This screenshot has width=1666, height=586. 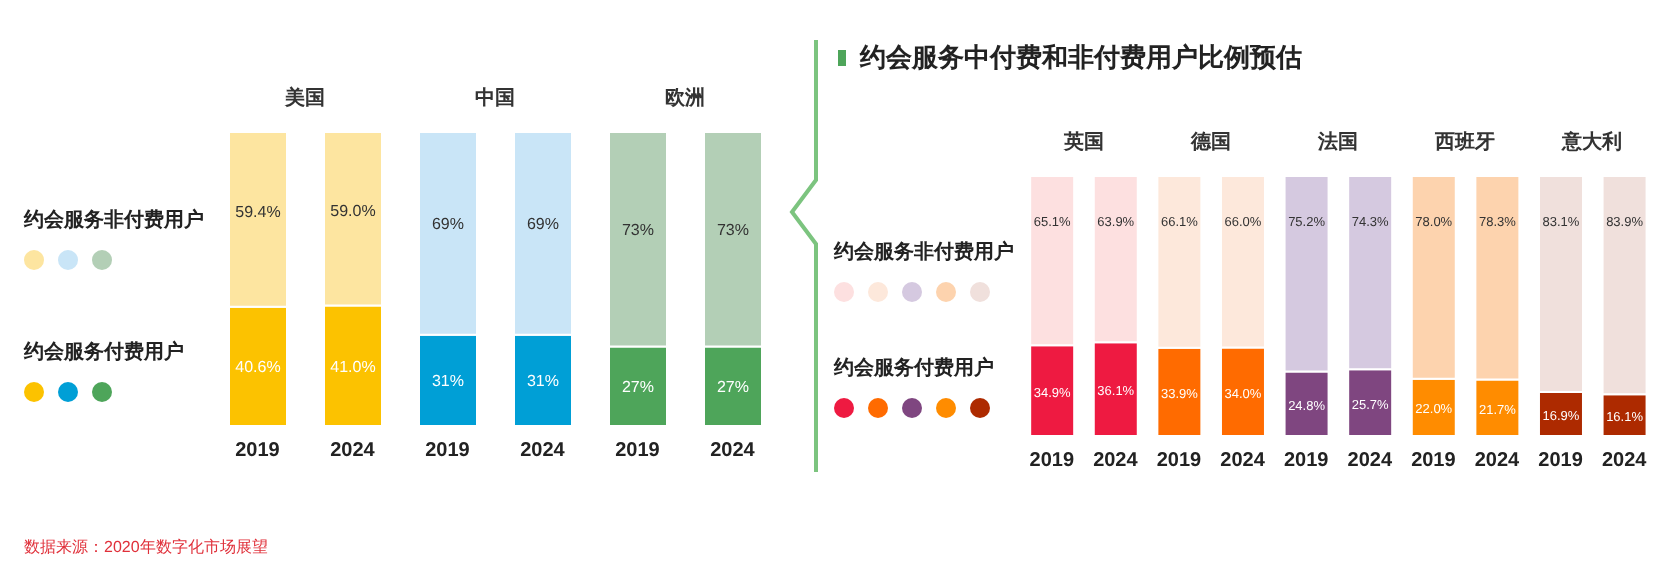 I want to click on source-note: 数据来源：2020年数字化市场展望, so click(x=146, y=547).